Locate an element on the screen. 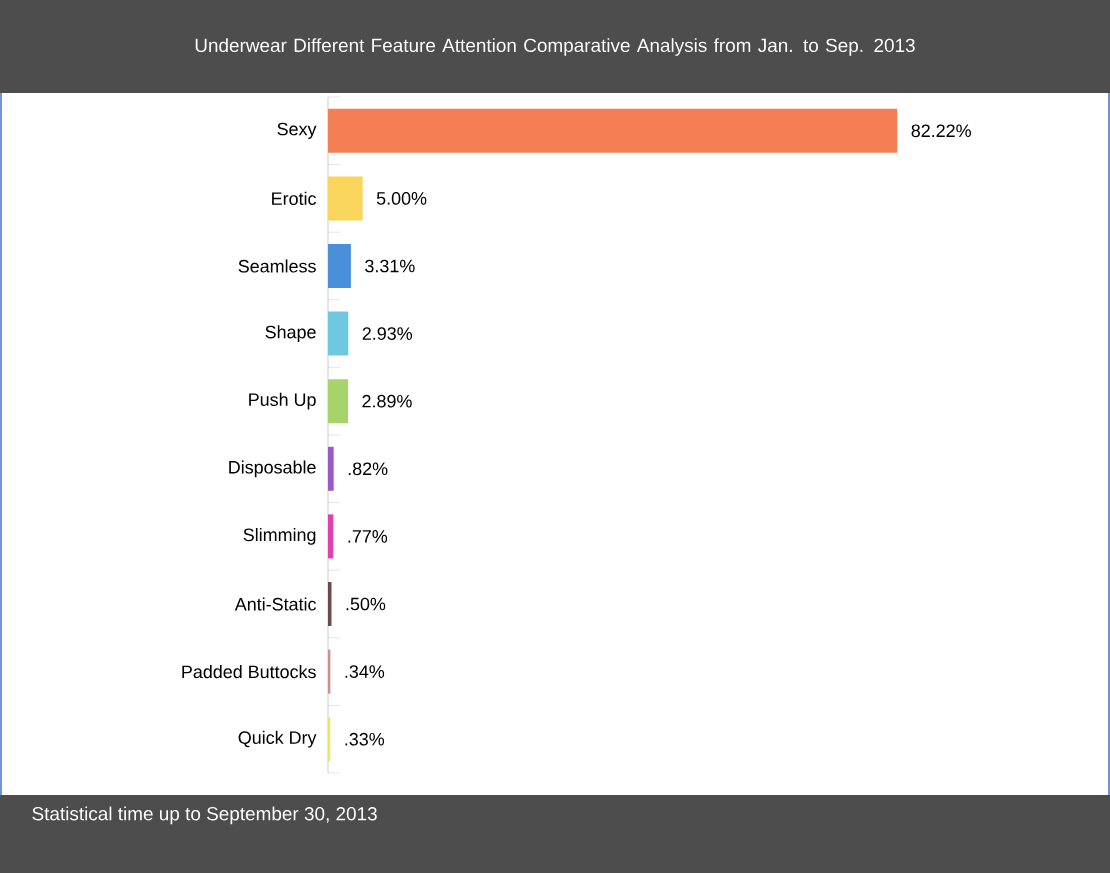 This screenshot has width=1110, height=873. data-label: 2.89% is located at coordinates (387, 401).